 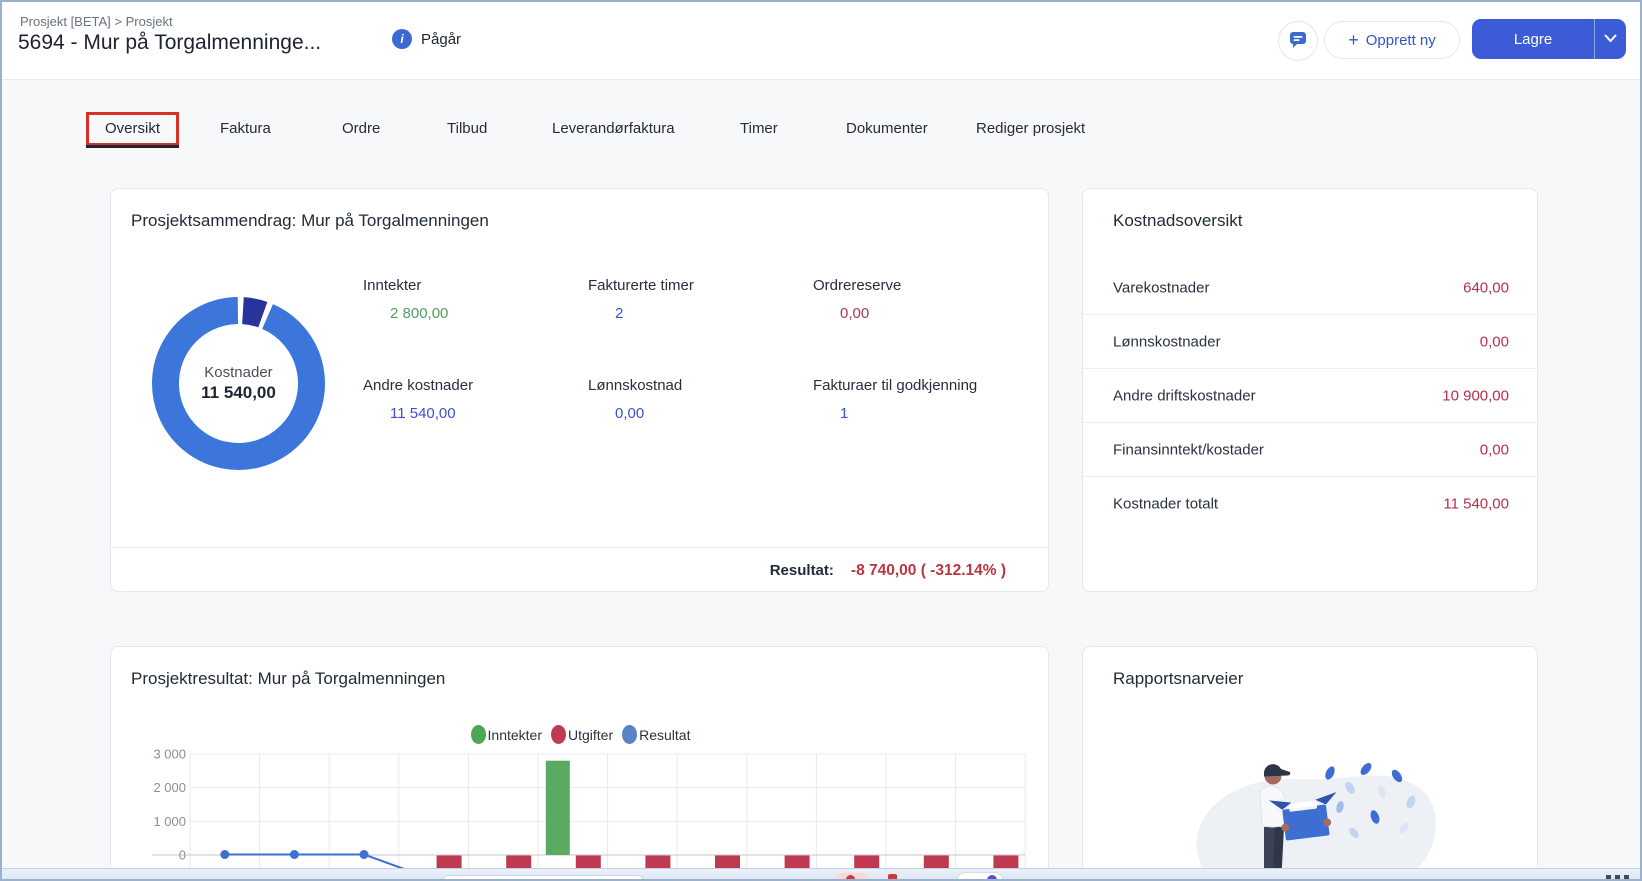 What do you see at coordinates (1184, 395) in the screenshot?
I see `cost-row-label: Andre driftskostnader` at bounding box center [1184, 395].